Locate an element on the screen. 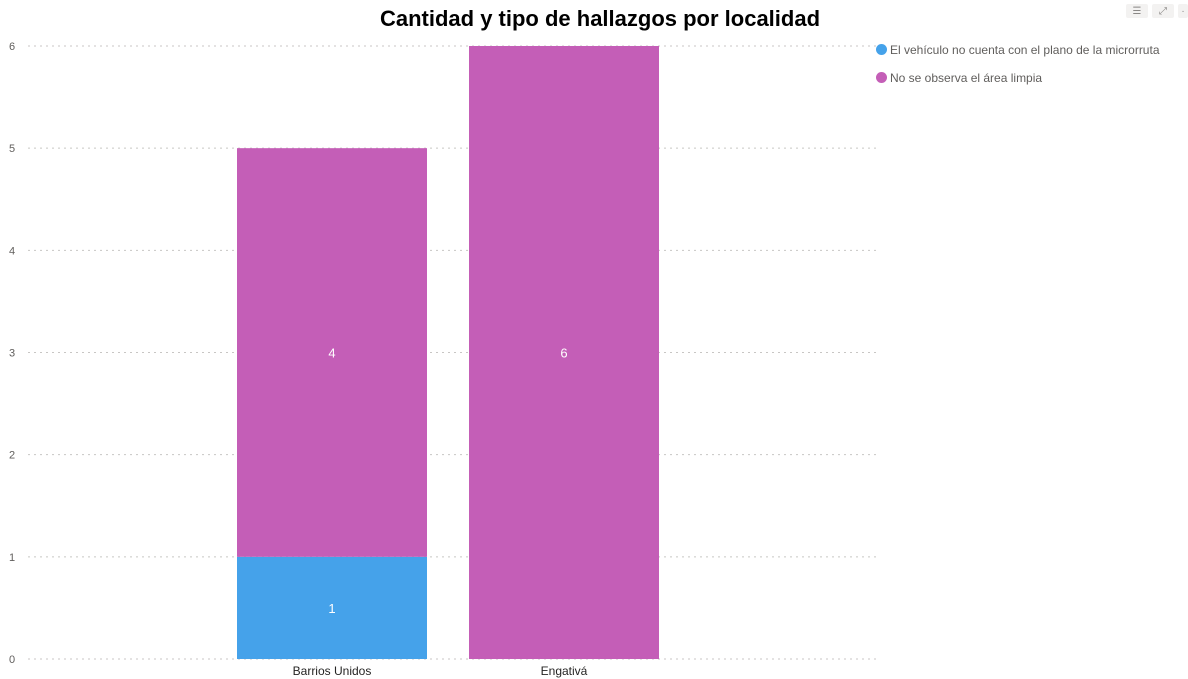 Image resolution: width=1188 pixels, height=679 pixels. focus-mode-icon: ⤢ is located at coordinates (1163, 11).